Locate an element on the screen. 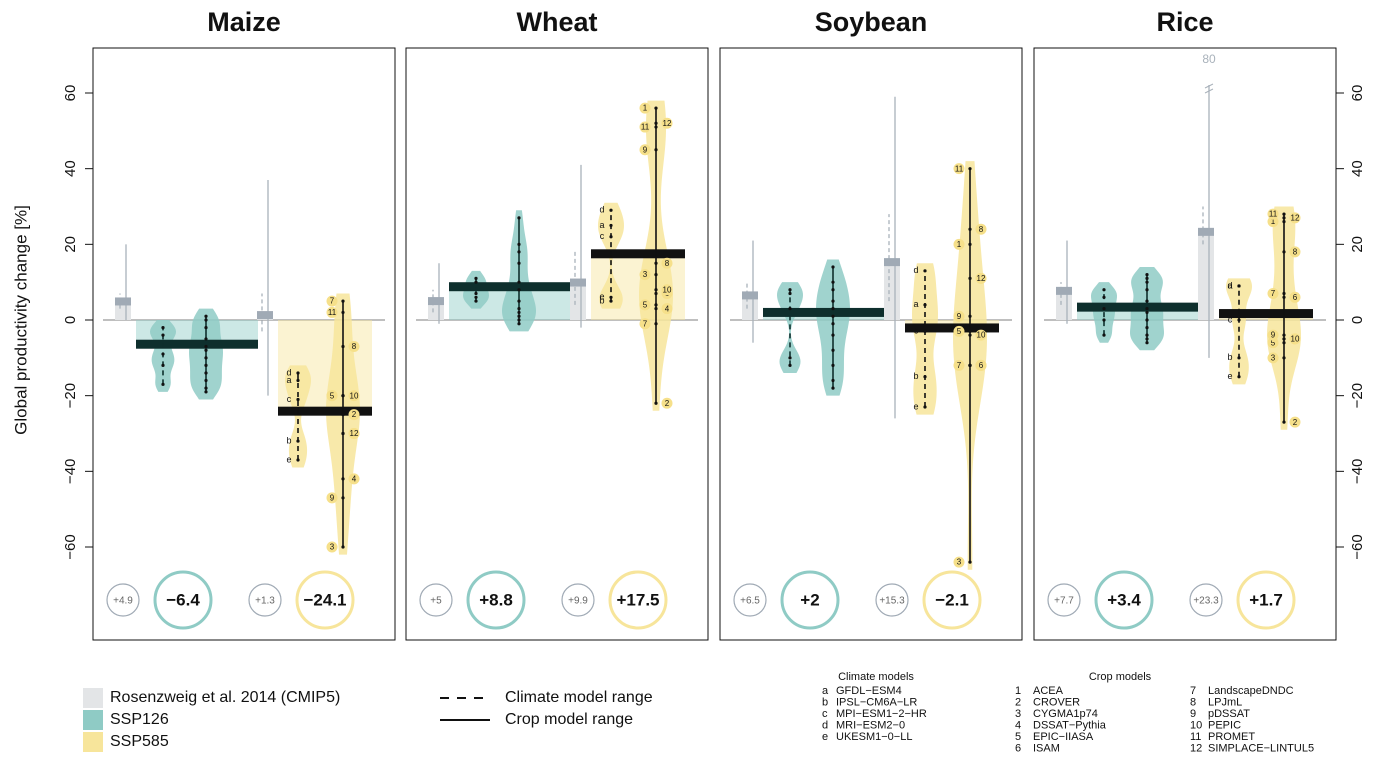  crop-point-label: 2 is located at coordinates (667, 403).